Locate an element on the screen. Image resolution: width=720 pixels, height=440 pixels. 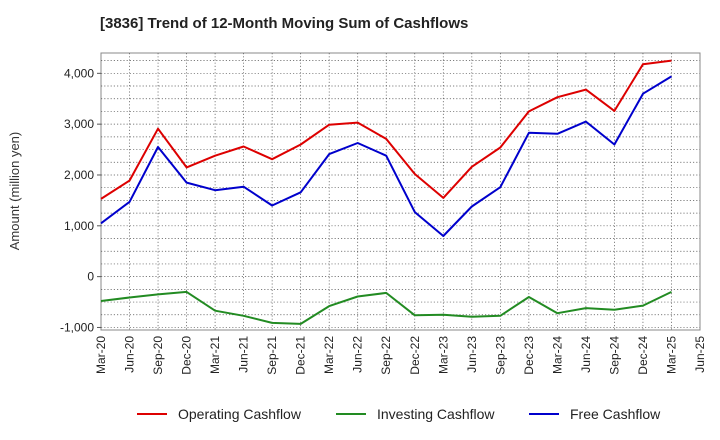
x-tick-label: Sep-20 is located at coordinates (158, 355).